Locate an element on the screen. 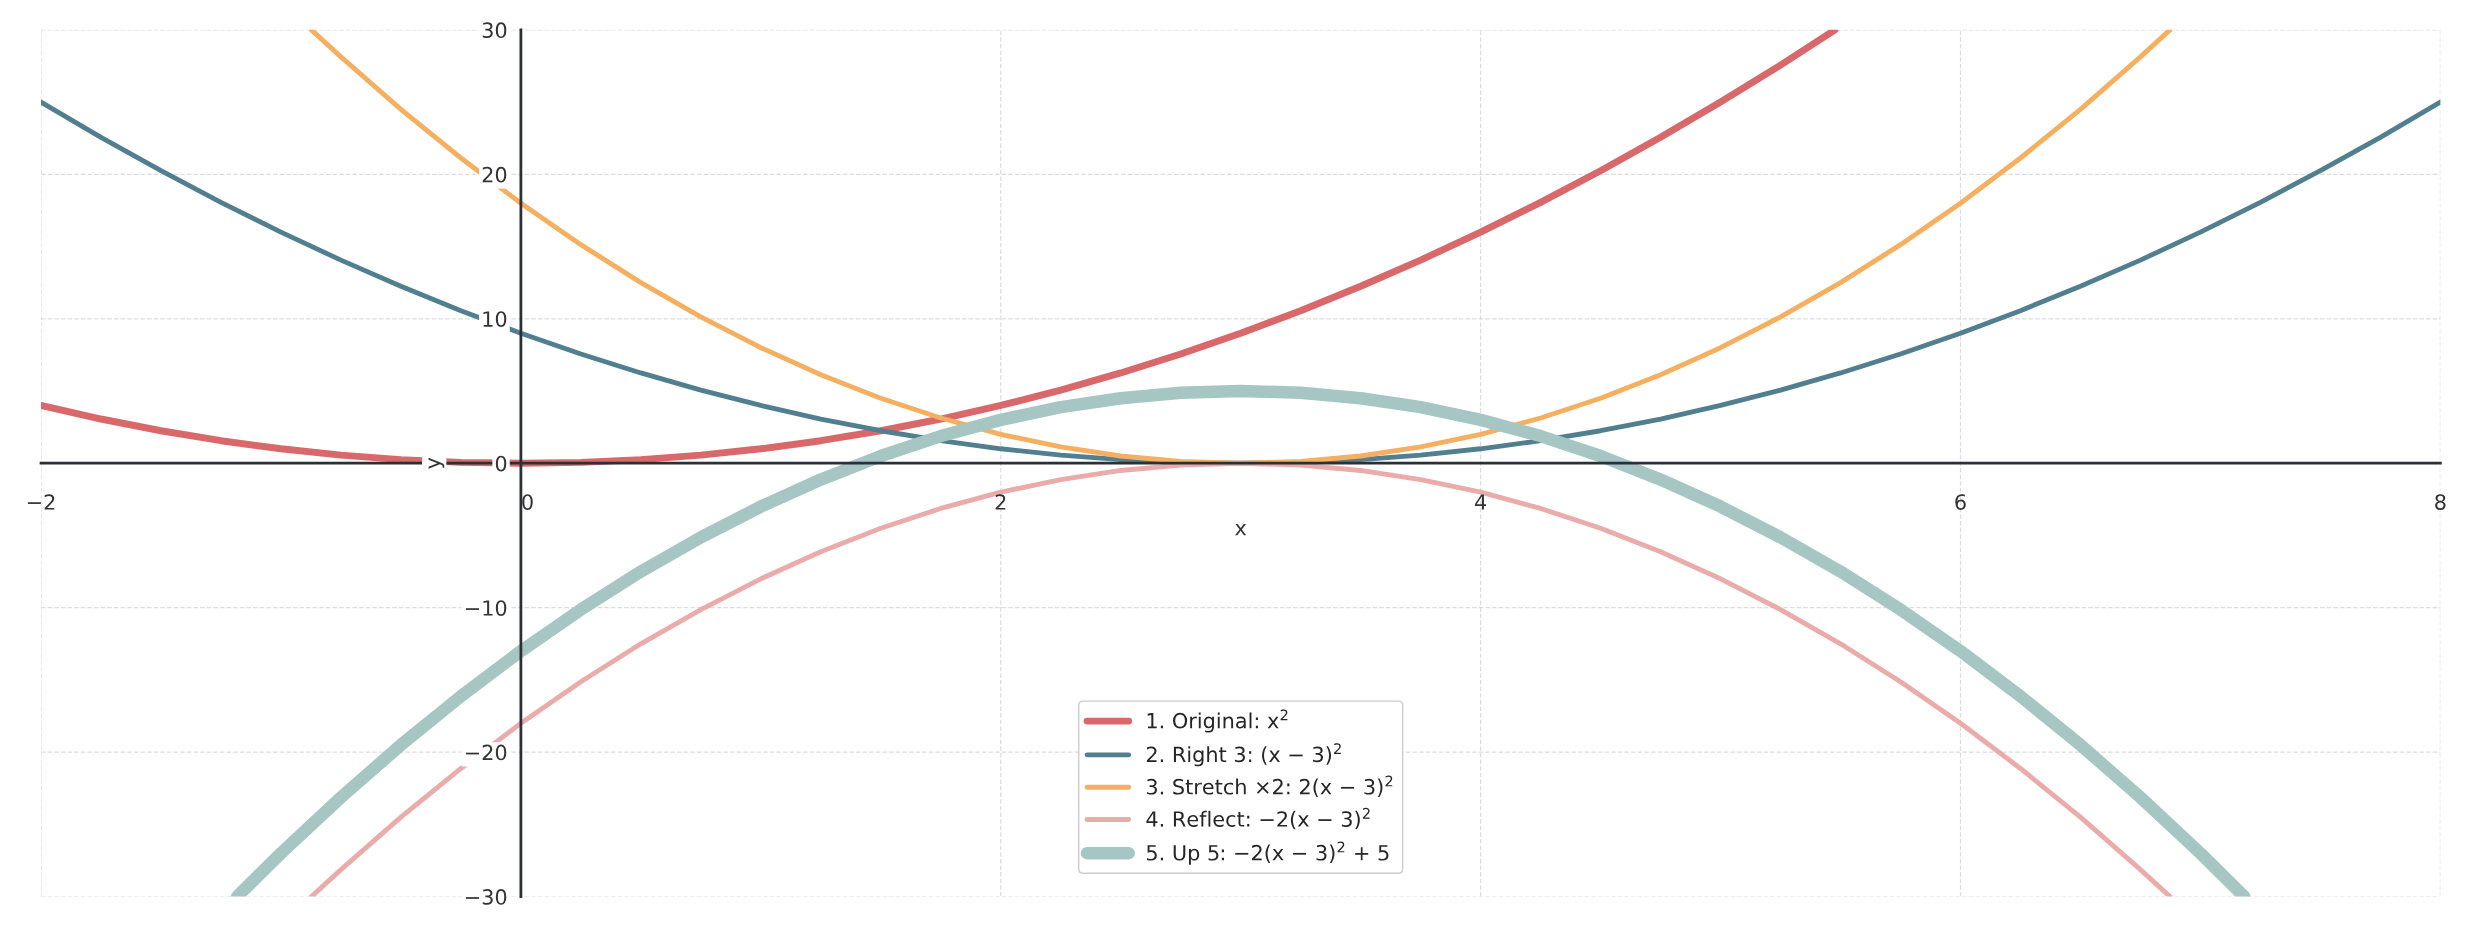 Image resolution: width=2471 pixels, height=933 pixels. y-tick-label: −20 is located at coordinates (486, 752).